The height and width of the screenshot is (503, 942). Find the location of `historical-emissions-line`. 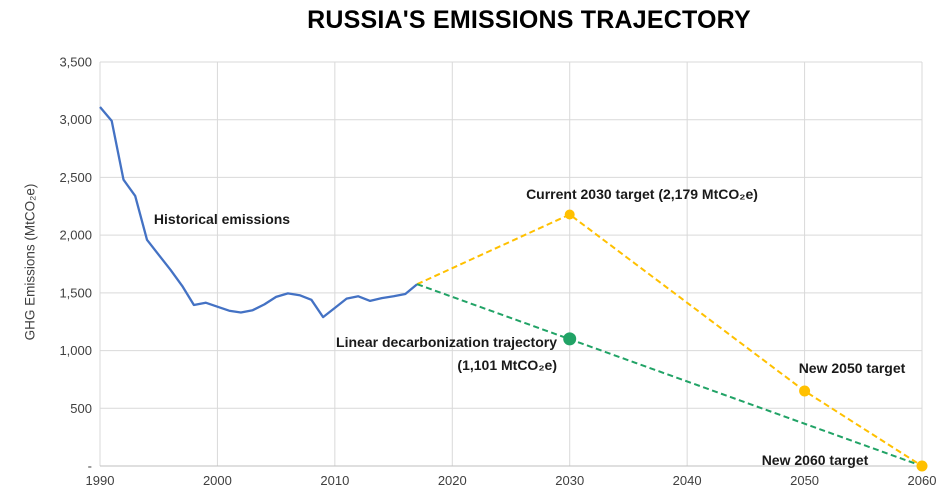

historical-emissions-line is located at coordinates (258, 212).